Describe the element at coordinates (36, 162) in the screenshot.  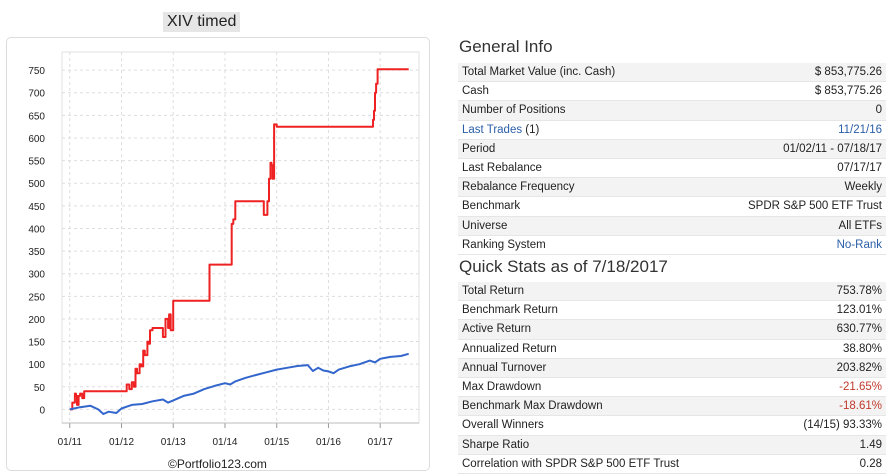
I see `y-tick-label: 550` at that location.